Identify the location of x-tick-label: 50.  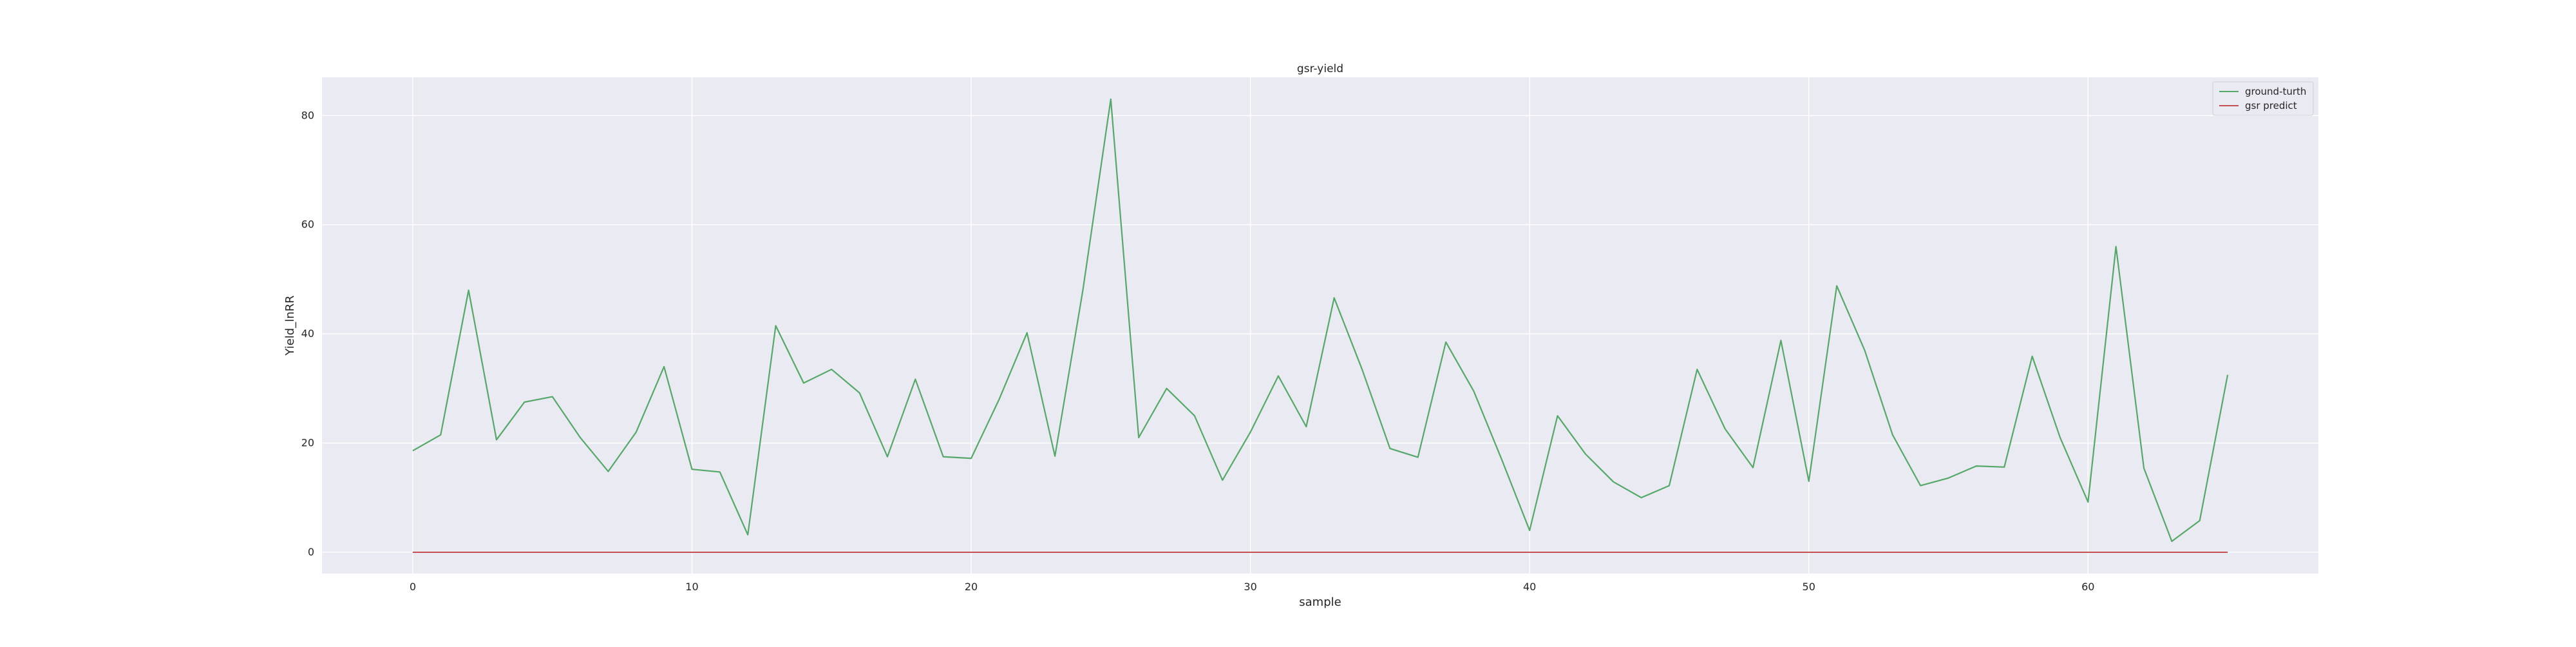
(1809, 587).